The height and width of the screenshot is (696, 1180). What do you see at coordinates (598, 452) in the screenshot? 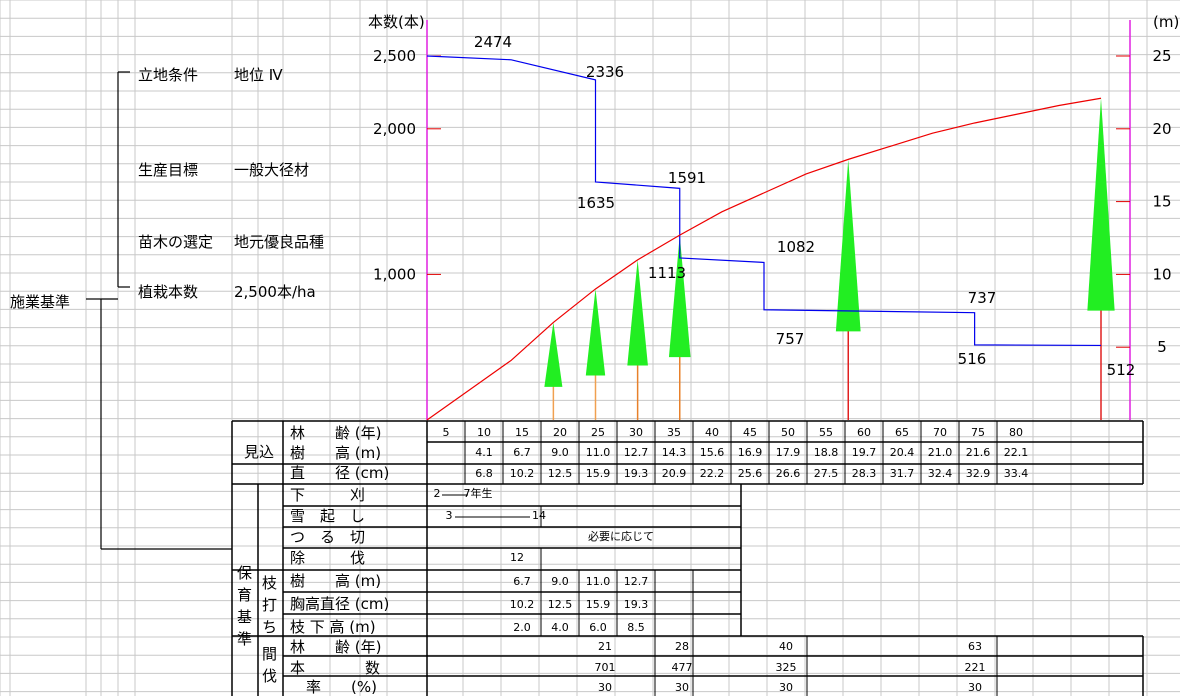
I see `height-cell: 11.0` at bounding box center [598, 452].